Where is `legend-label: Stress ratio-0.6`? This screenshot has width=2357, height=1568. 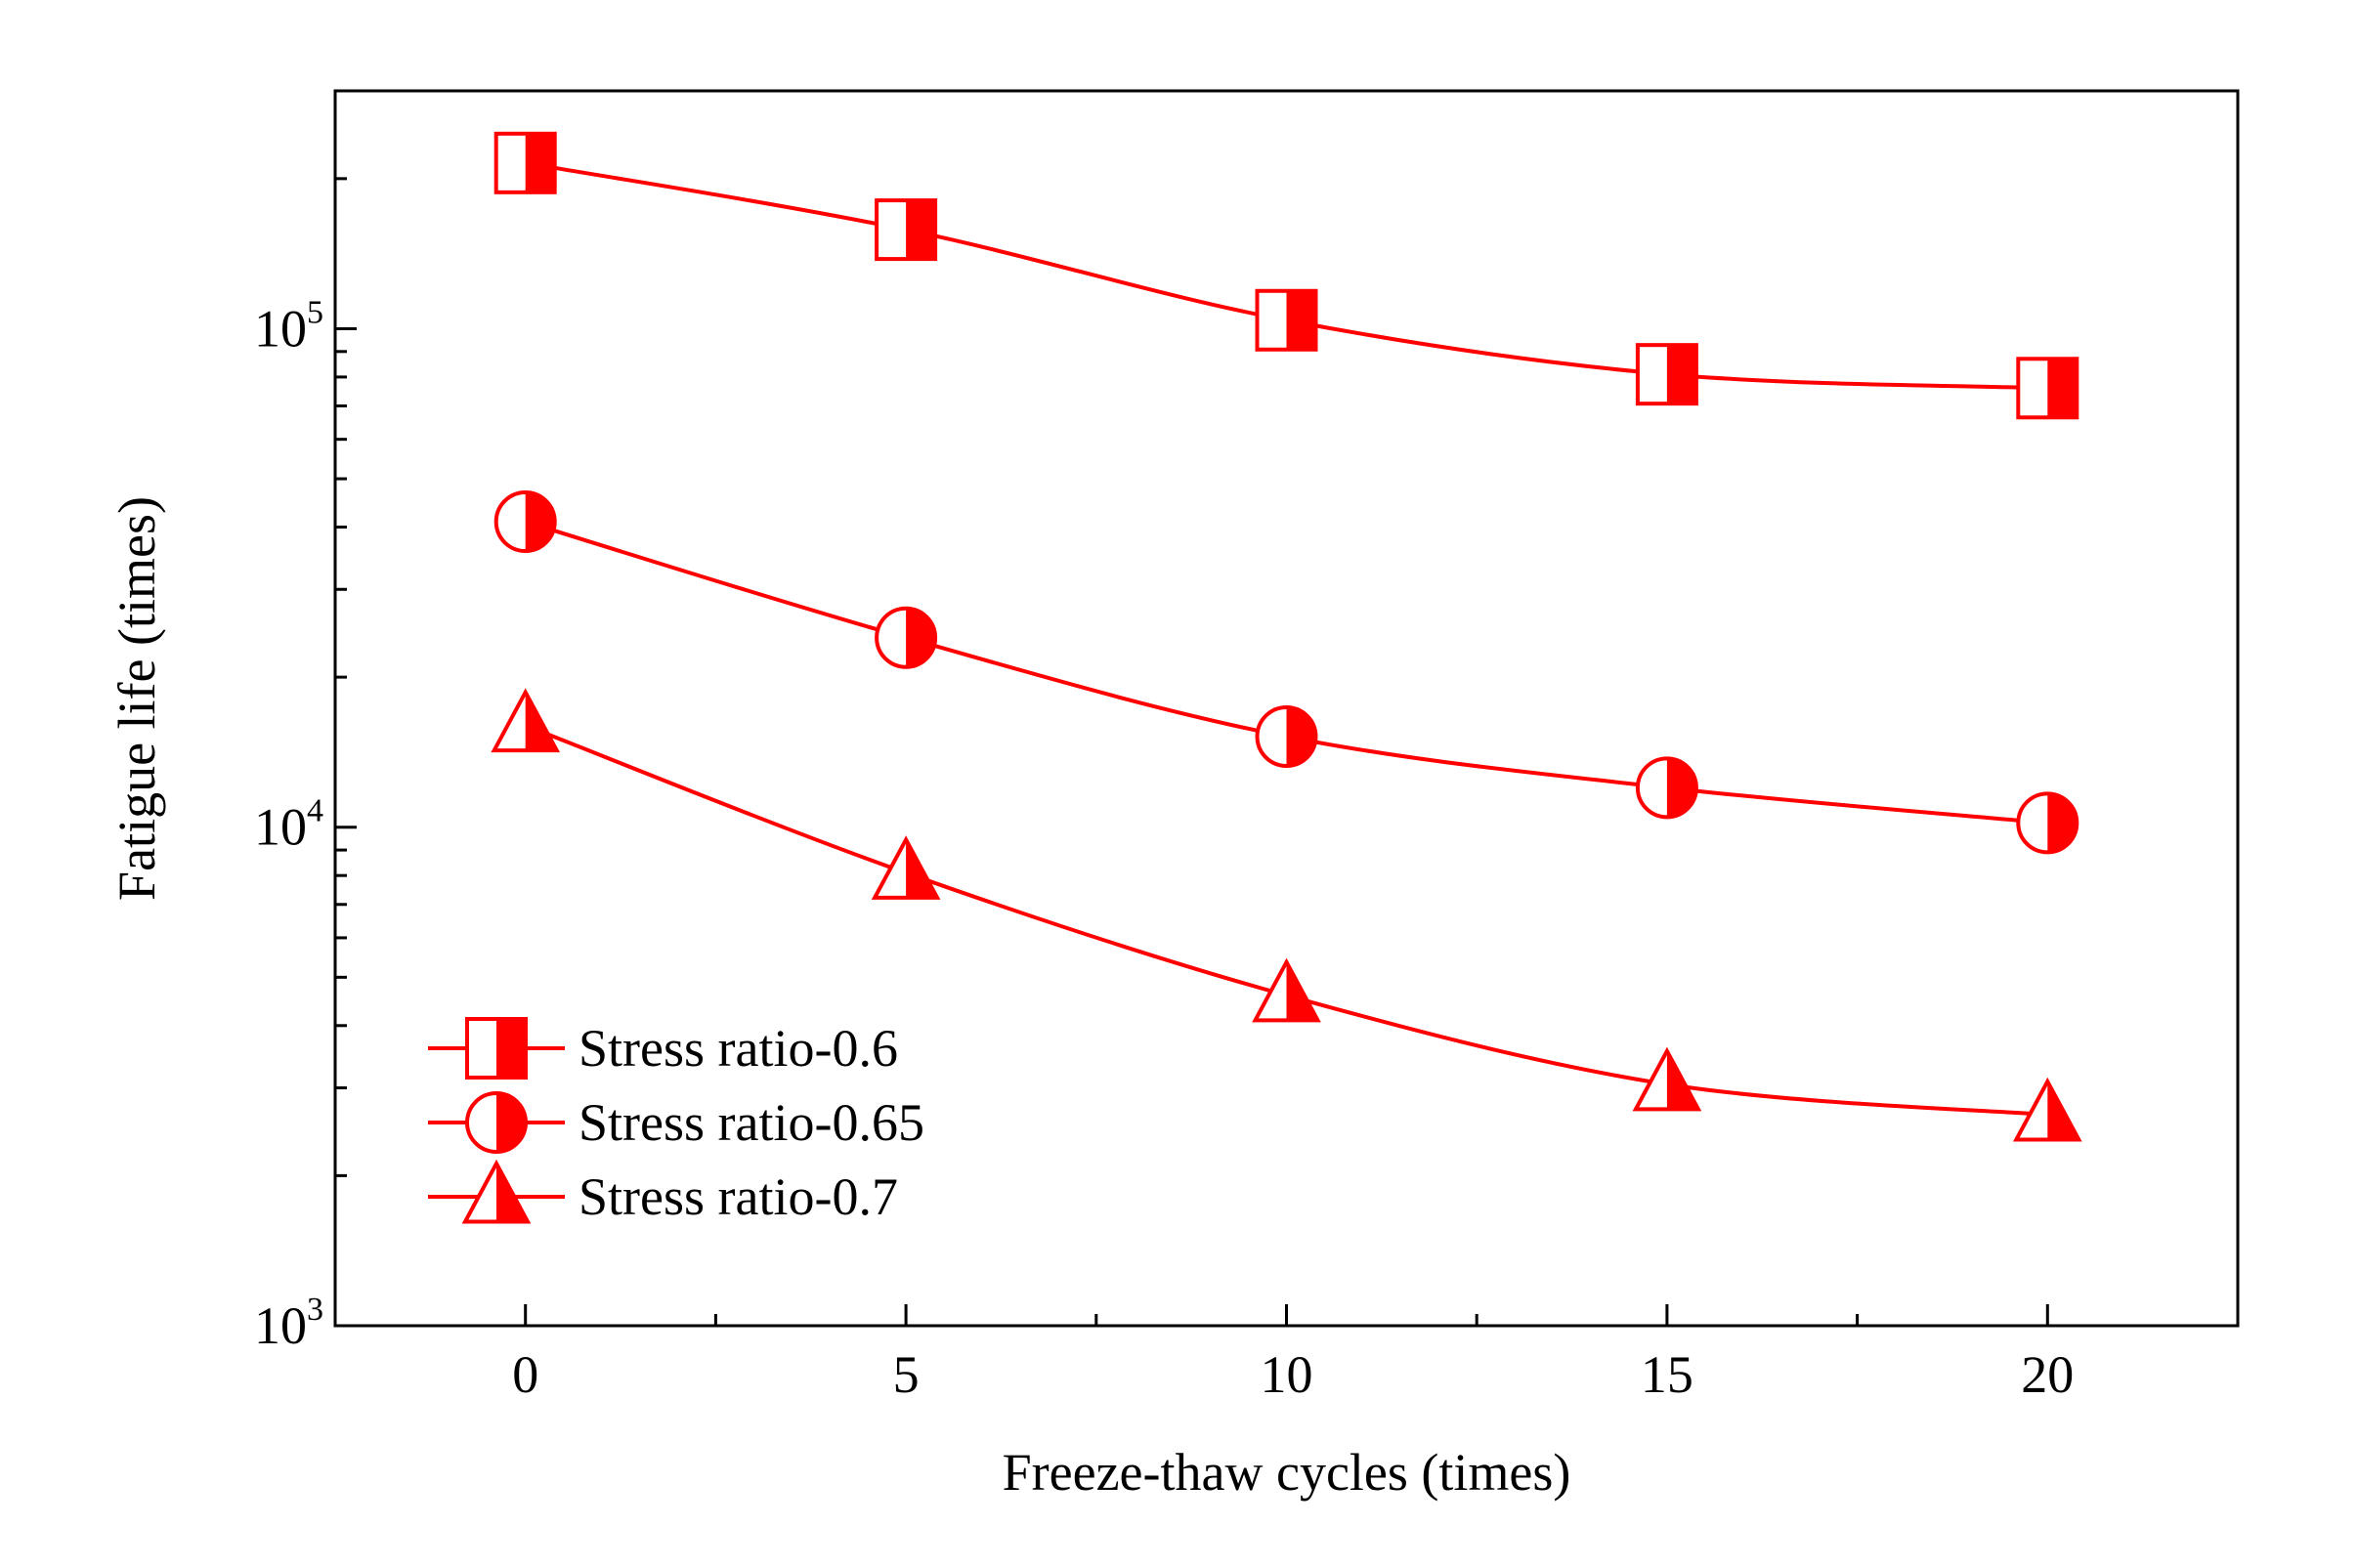 legend-label: Stress ratio-0.6 is located at coordinates (738, 1048).